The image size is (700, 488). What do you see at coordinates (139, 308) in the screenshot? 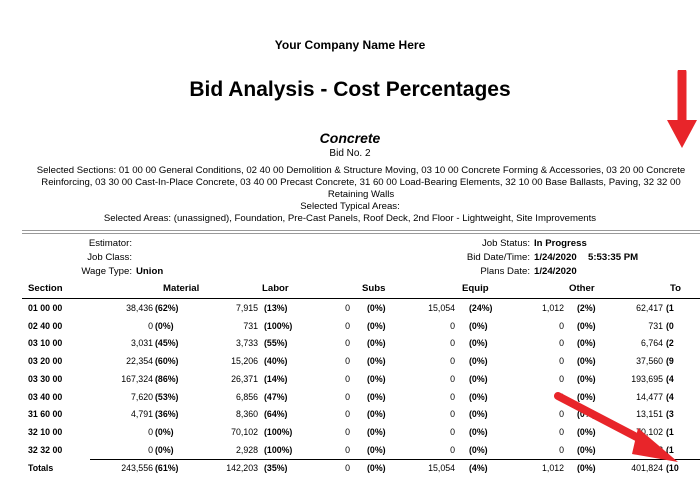
I see `material-value: 38,436` at bounding box center [139, 308].